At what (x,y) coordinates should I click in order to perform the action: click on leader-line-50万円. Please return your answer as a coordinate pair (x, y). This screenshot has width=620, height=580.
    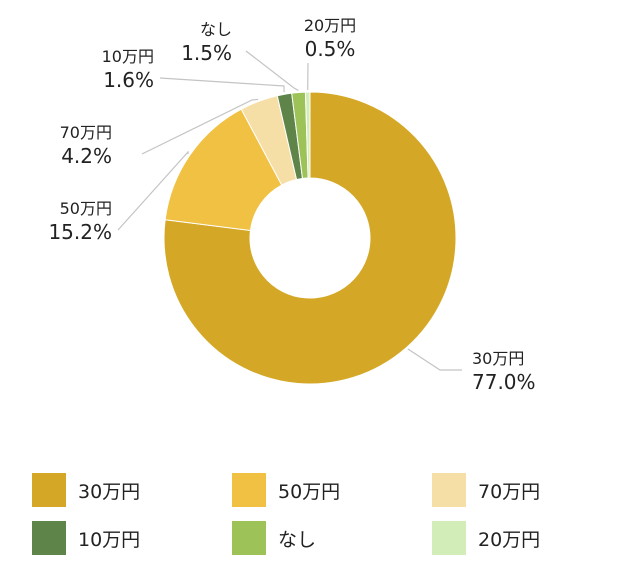
    Looking at the image, I should click on (153, 190).